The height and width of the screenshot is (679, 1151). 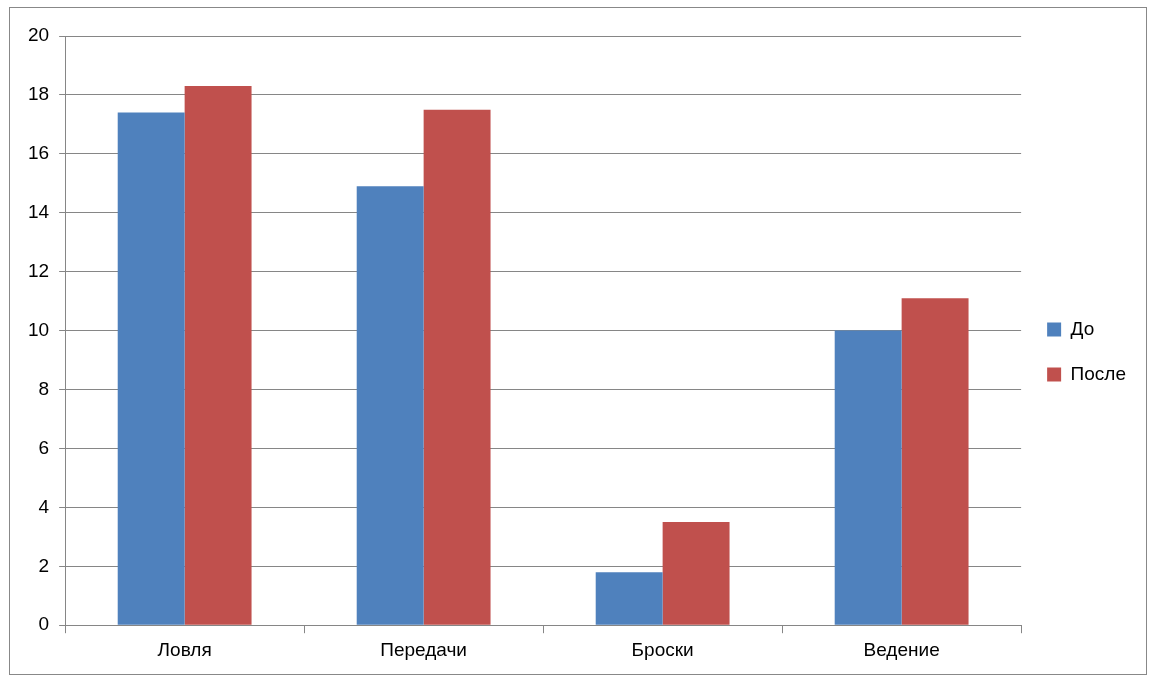 What do you see at coordinates (1082, 328) in the screenshot?
I see `legend-label: До` at bounding box center [1082, 328].